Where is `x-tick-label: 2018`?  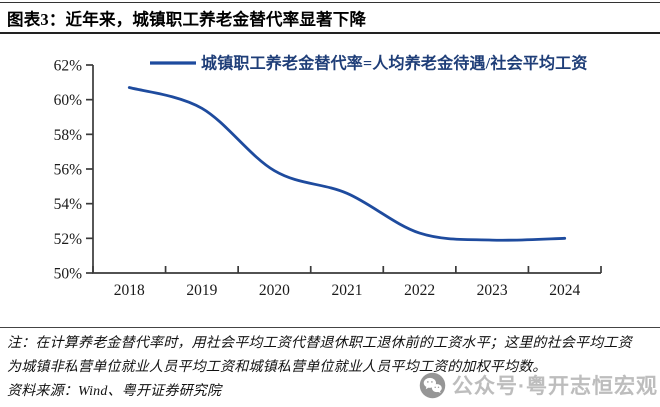
x-tick-label: 2018 is located at coordinates (129, 290).